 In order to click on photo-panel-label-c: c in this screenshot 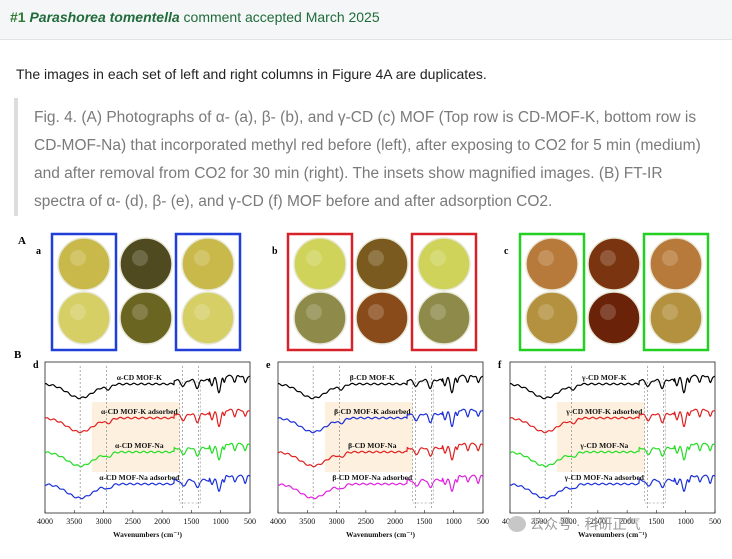, I will do `click(506, 251)`.